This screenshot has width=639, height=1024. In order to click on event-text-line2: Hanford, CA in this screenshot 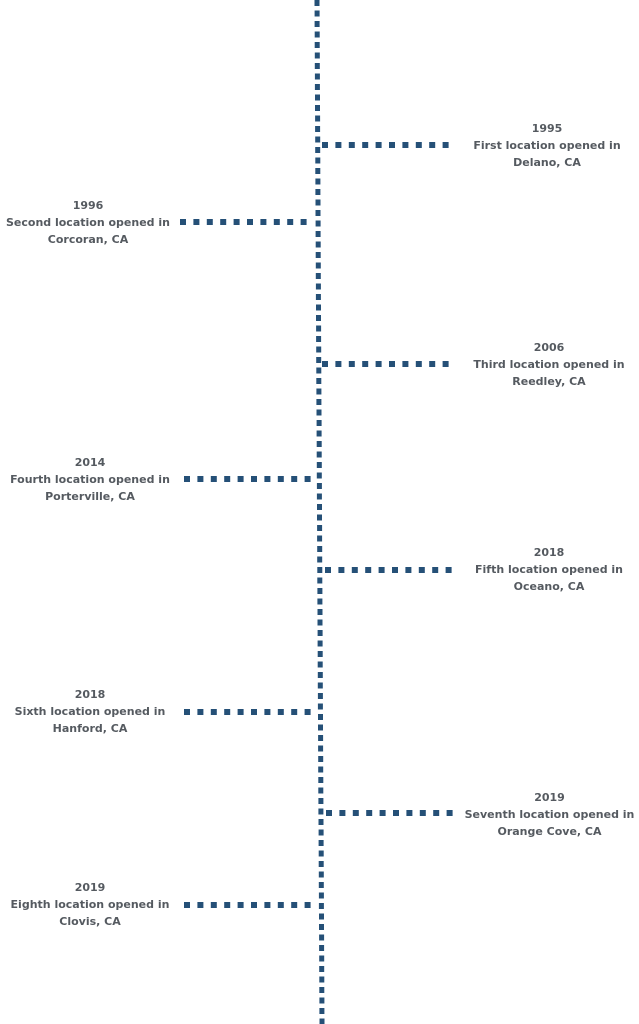, I will do `click(90, 728)`.